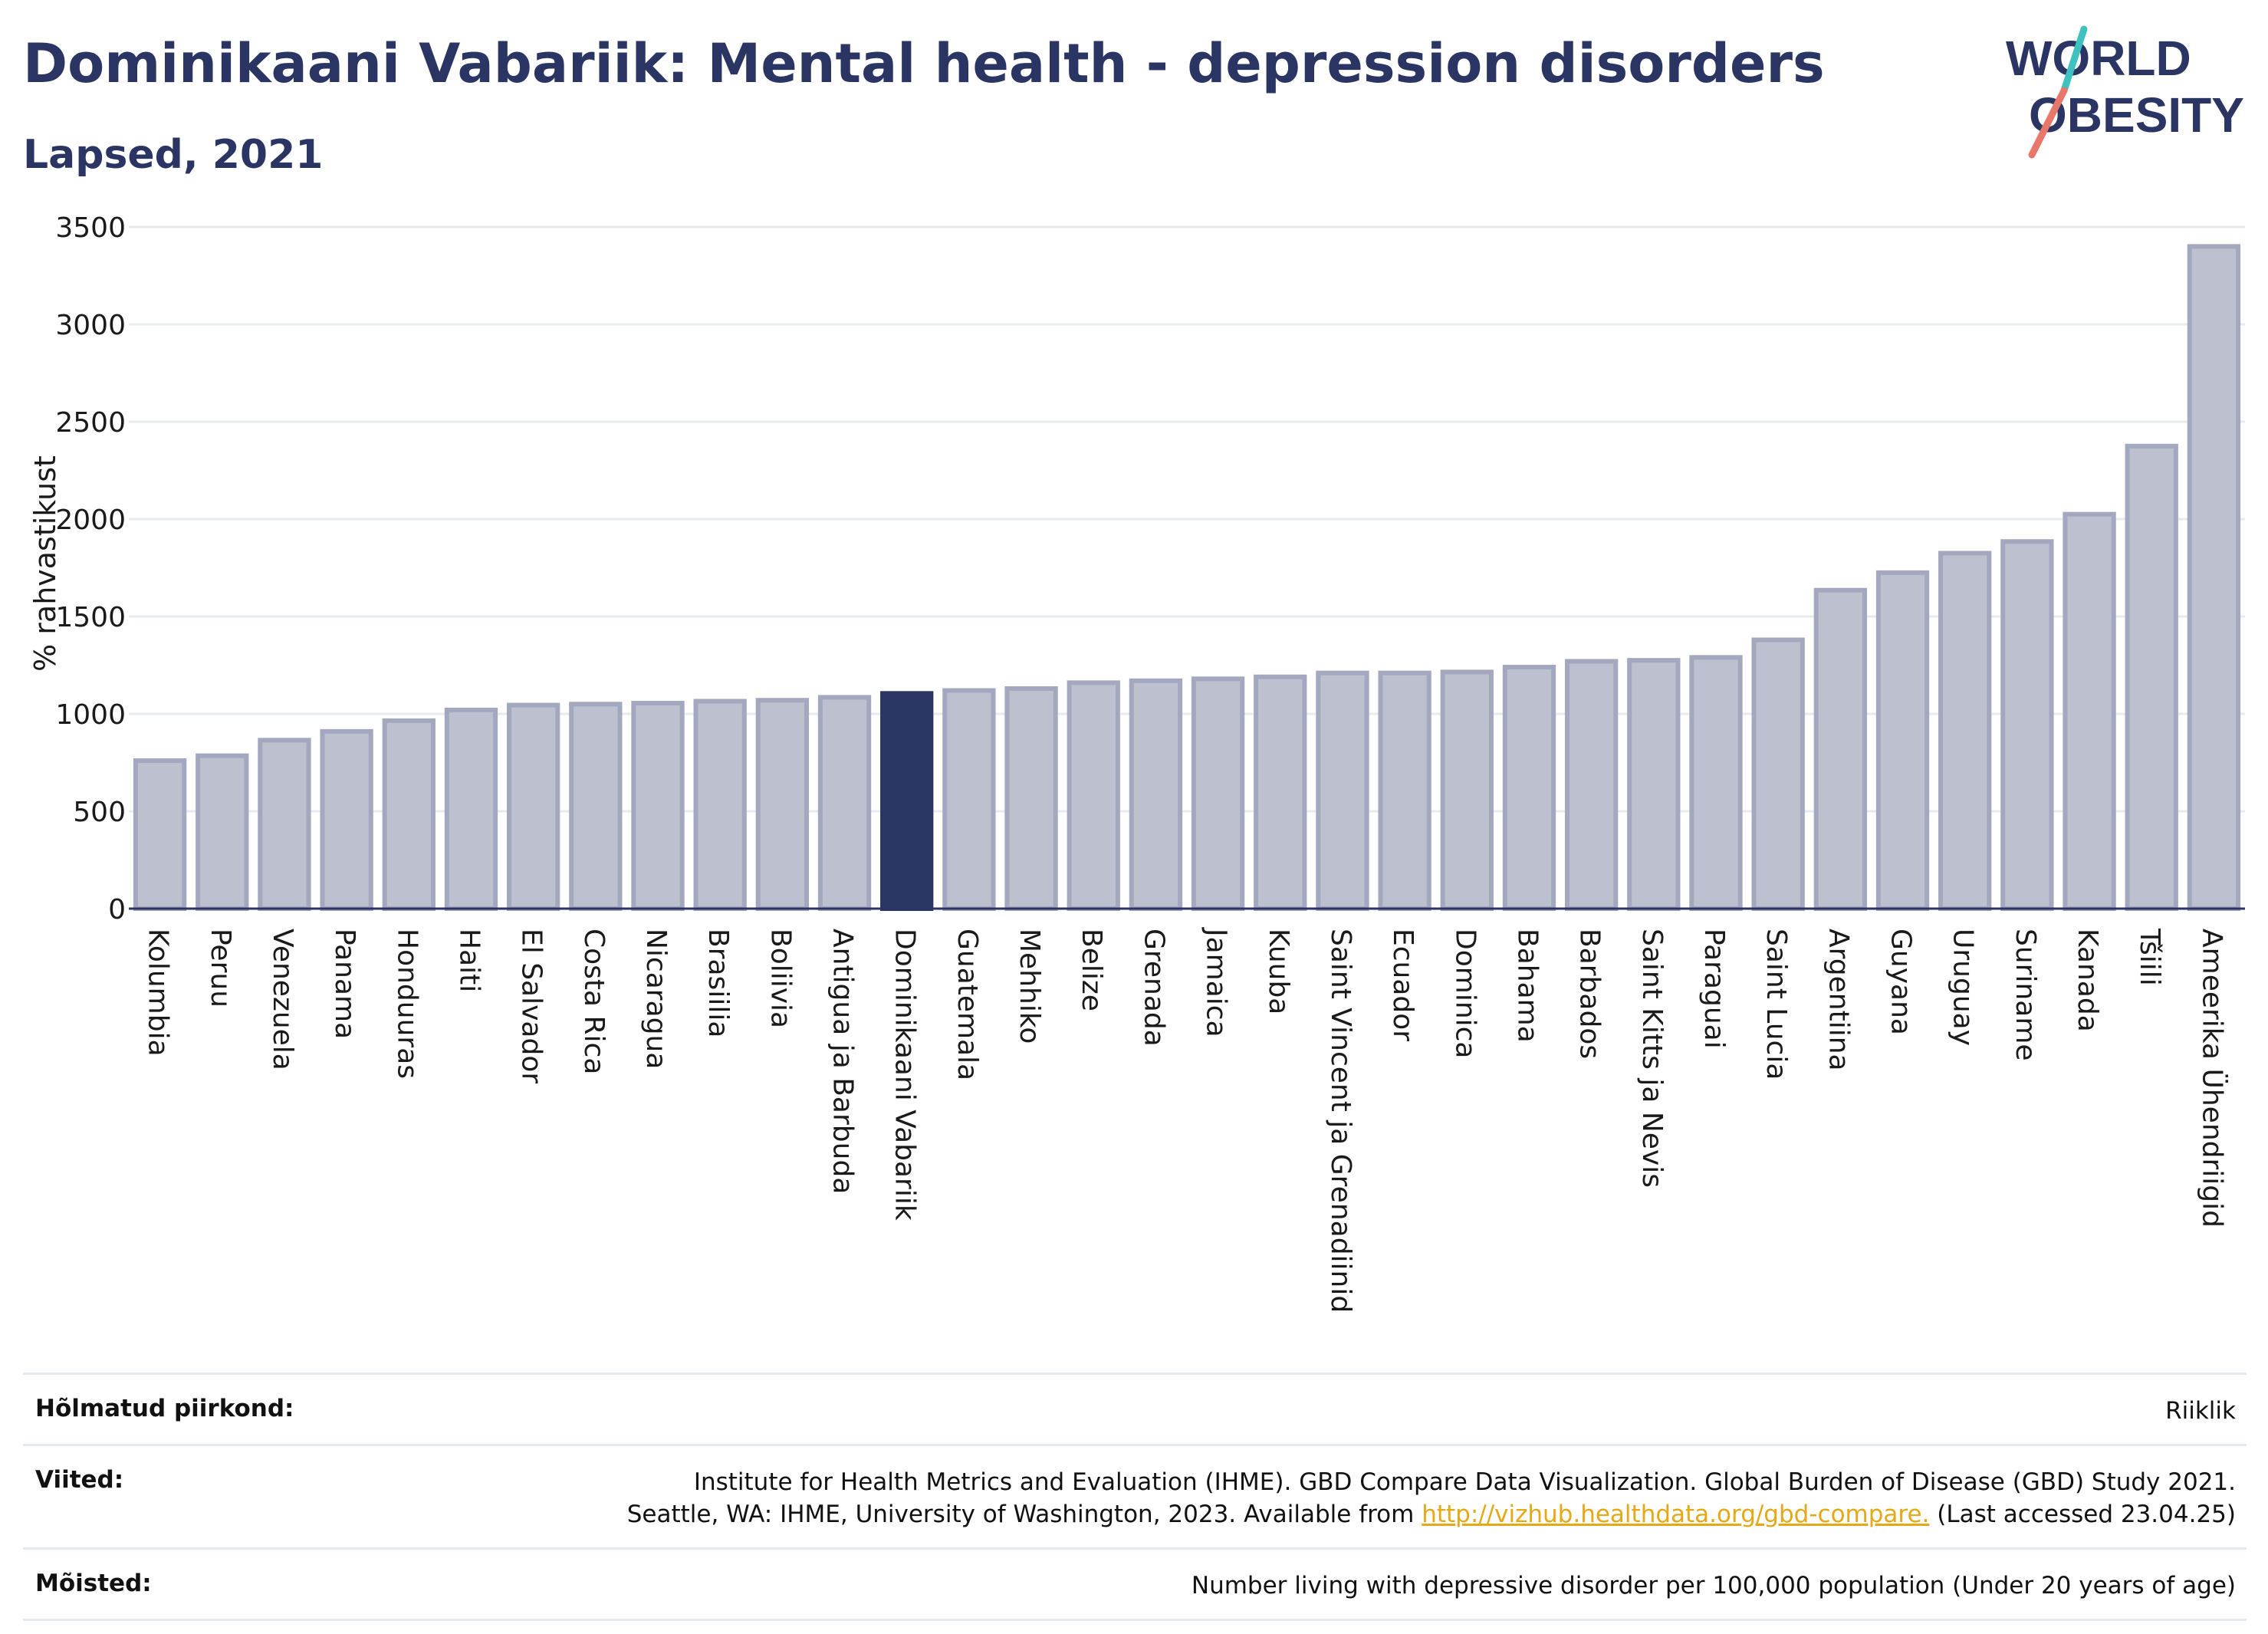 Image resolution: width=2268 pixels, height=1634 pixels. I want to click on x-tick-label: Mehhiko, so click(1029, 987).